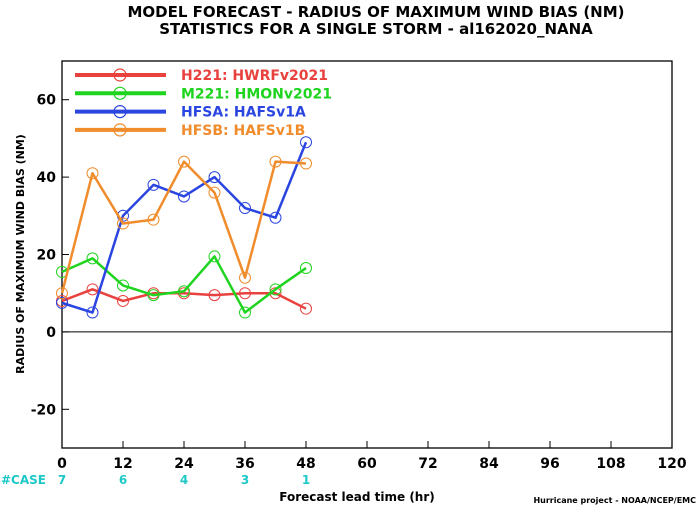 The height and width of the screenshot is (506, 700). Describe the element at coordinates (256, 94) in the screenshot. I see `legend-label: M221: HMONv2021` at that location.